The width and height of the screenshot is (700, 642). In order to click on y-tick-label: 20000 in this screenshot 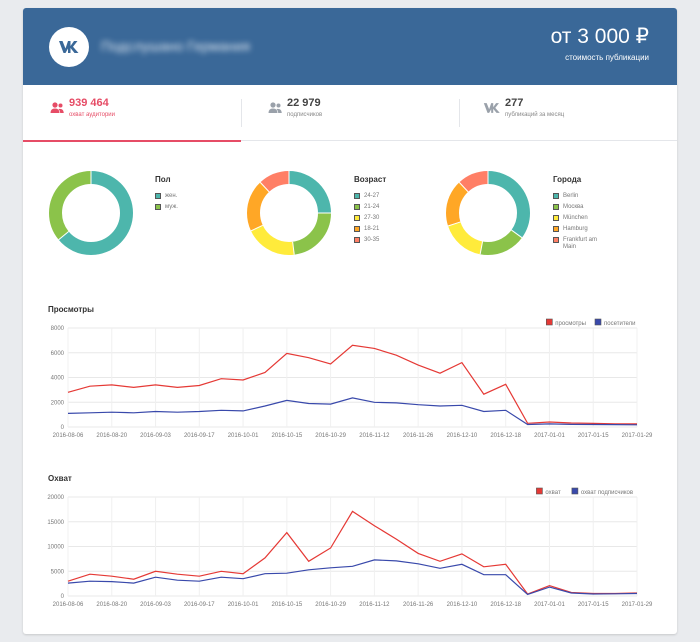, I will do `click(55, 498)`.